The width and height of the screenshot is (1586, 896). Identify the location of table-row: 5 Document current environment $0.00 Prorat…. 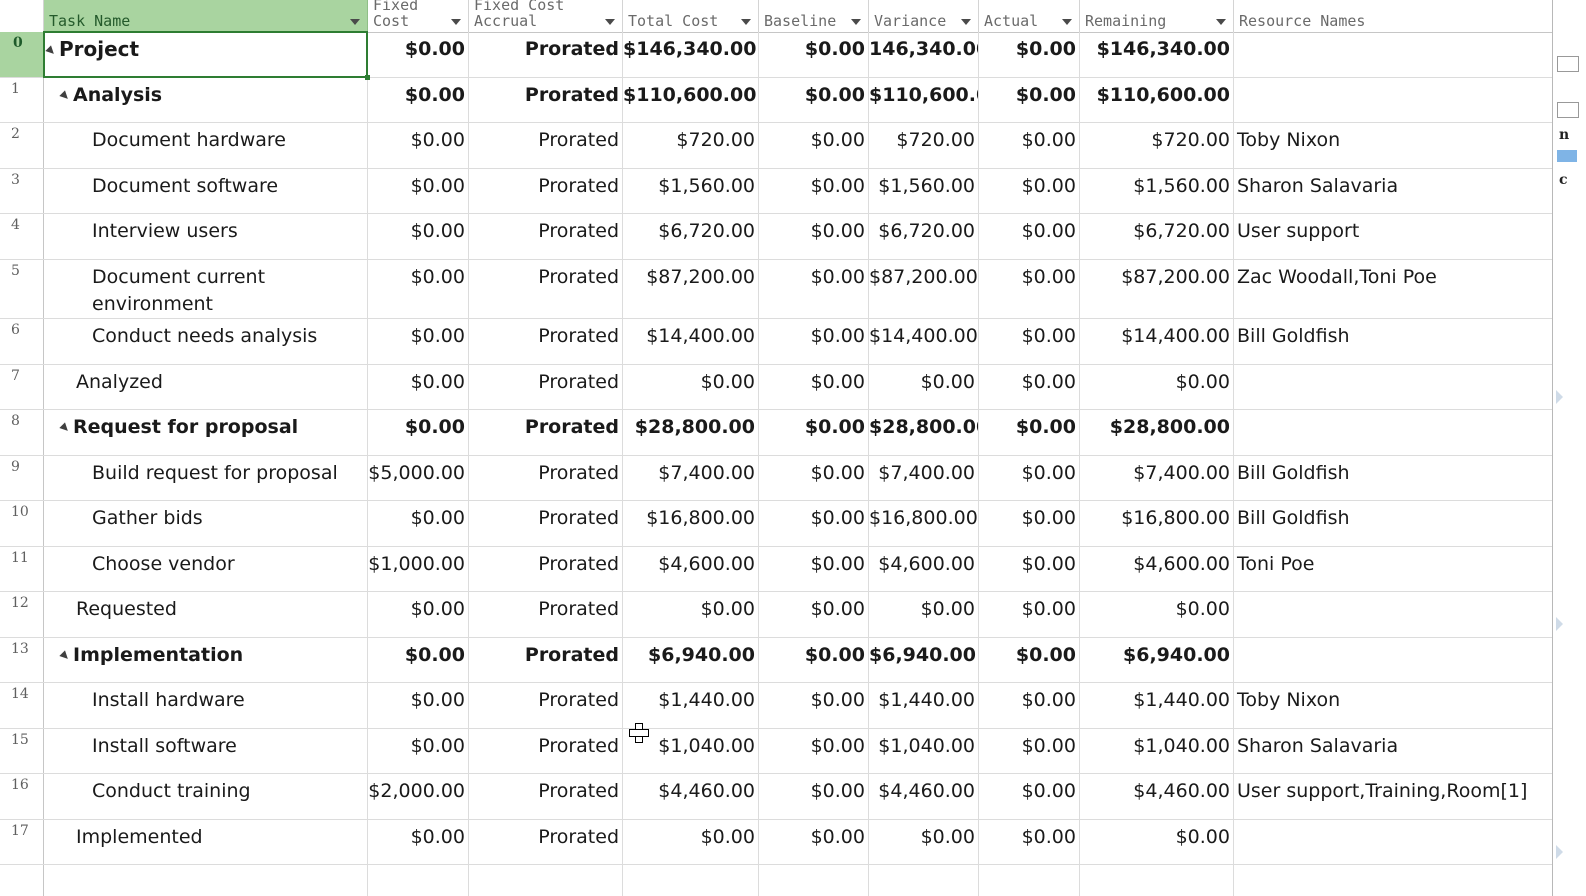
(776, 289).